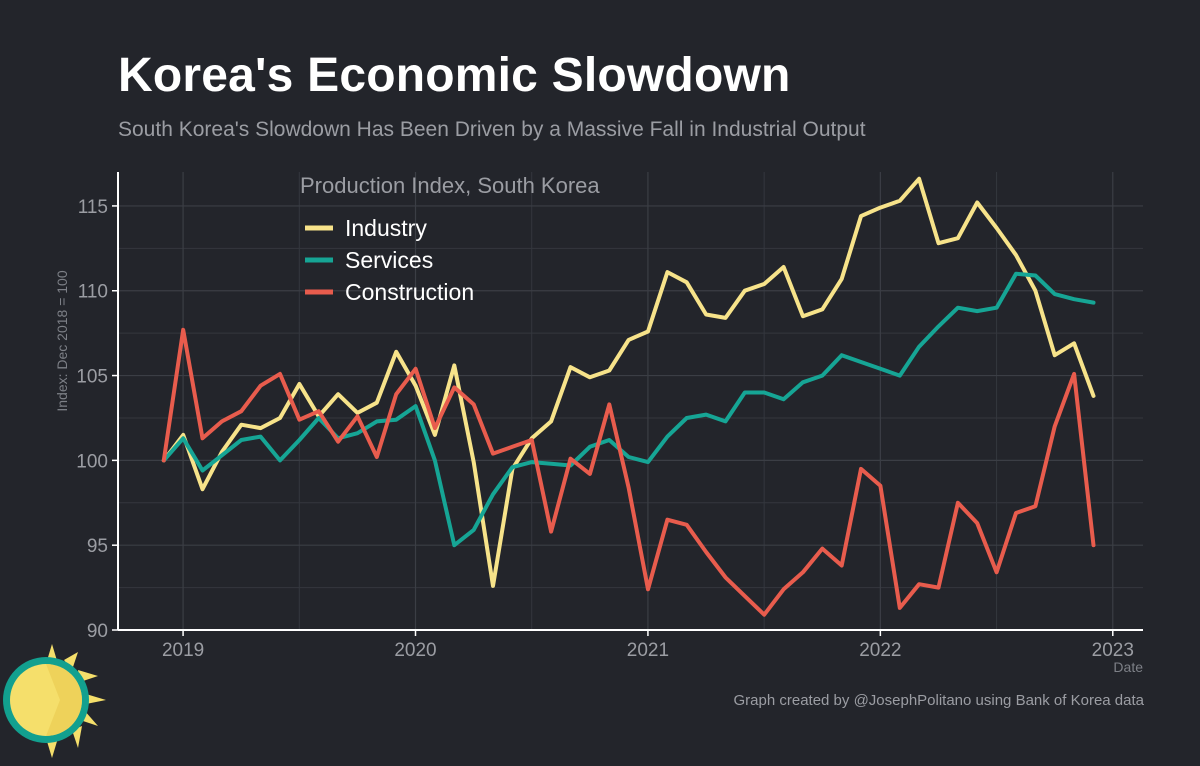  Describe the element at coordinates (97, 546) in the screenshot. I see `y-tick-label: 95` at that location.